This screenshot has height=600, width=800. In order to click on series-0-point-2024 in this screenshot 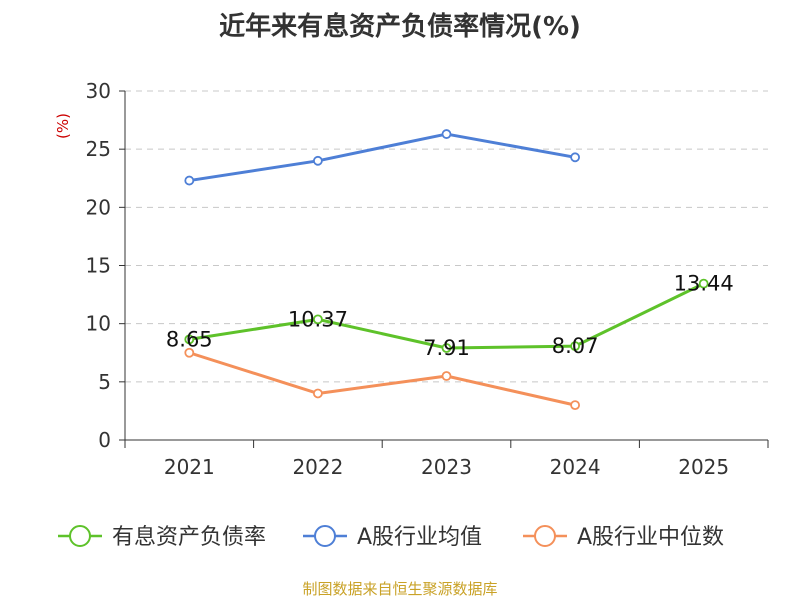, I will do `click(575, 346)`.